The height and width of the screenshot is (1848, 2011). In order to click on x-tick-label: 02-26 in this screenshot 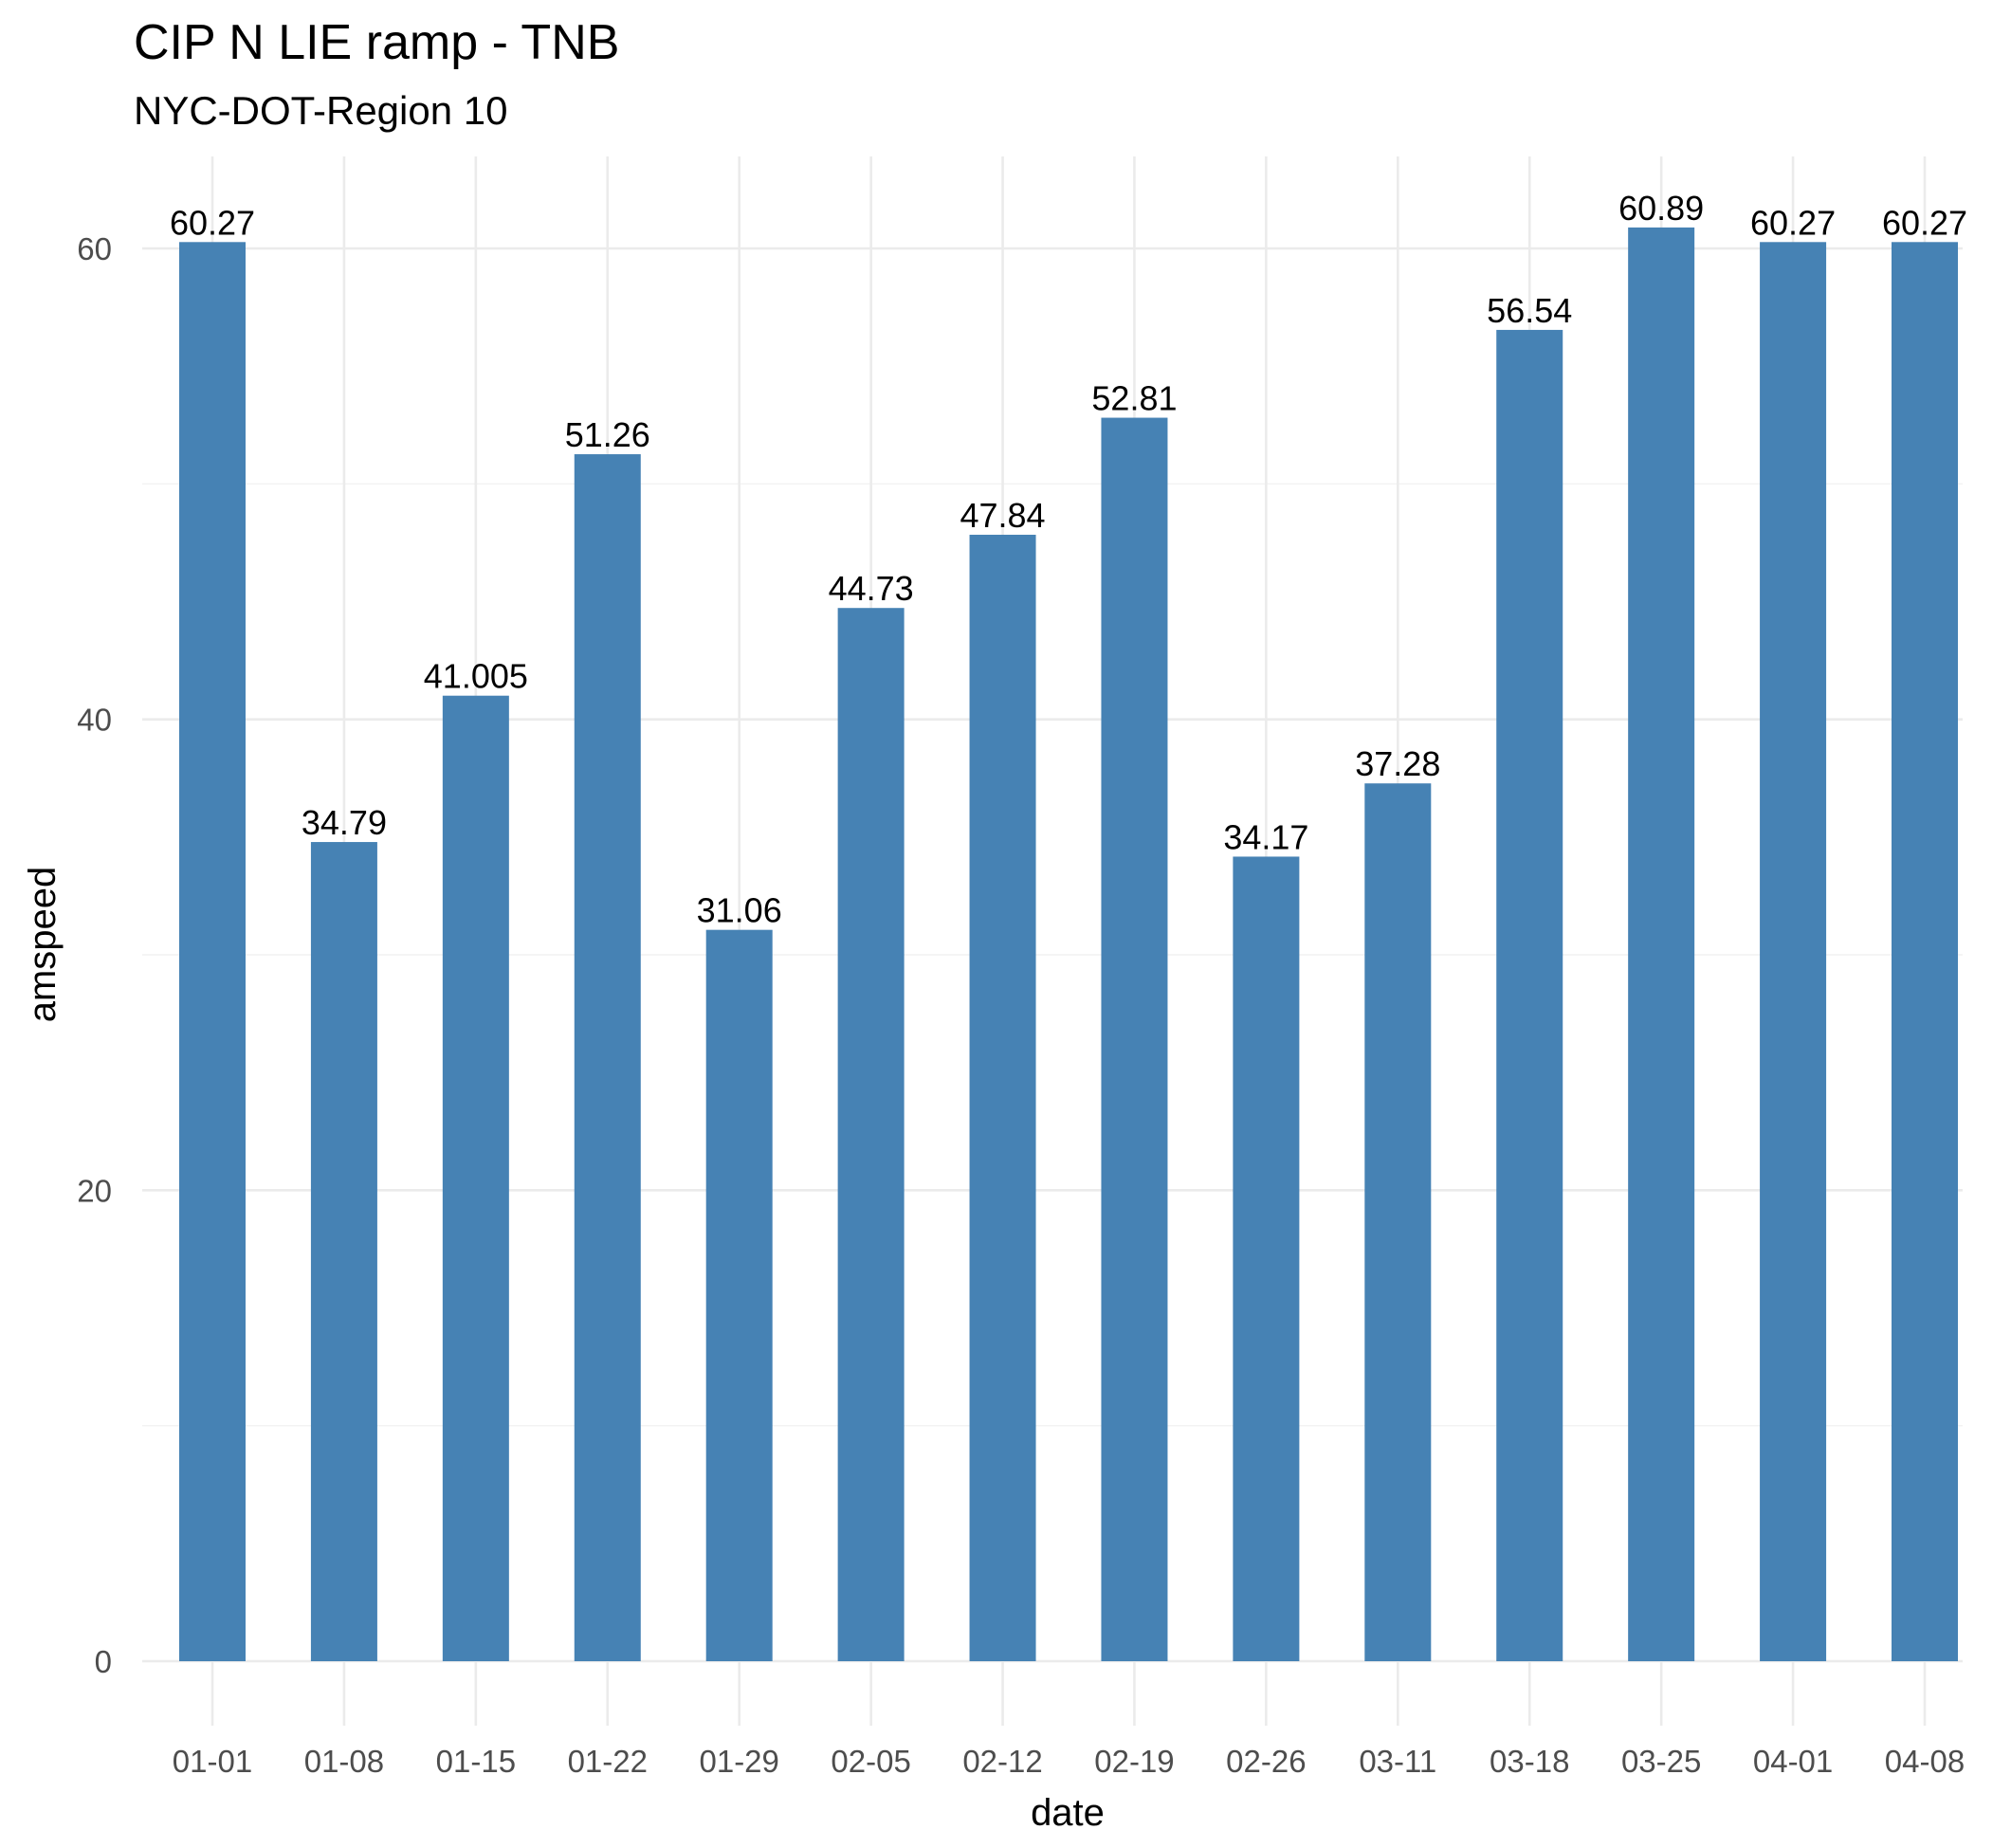, I will do `click(1266, 1761)`.